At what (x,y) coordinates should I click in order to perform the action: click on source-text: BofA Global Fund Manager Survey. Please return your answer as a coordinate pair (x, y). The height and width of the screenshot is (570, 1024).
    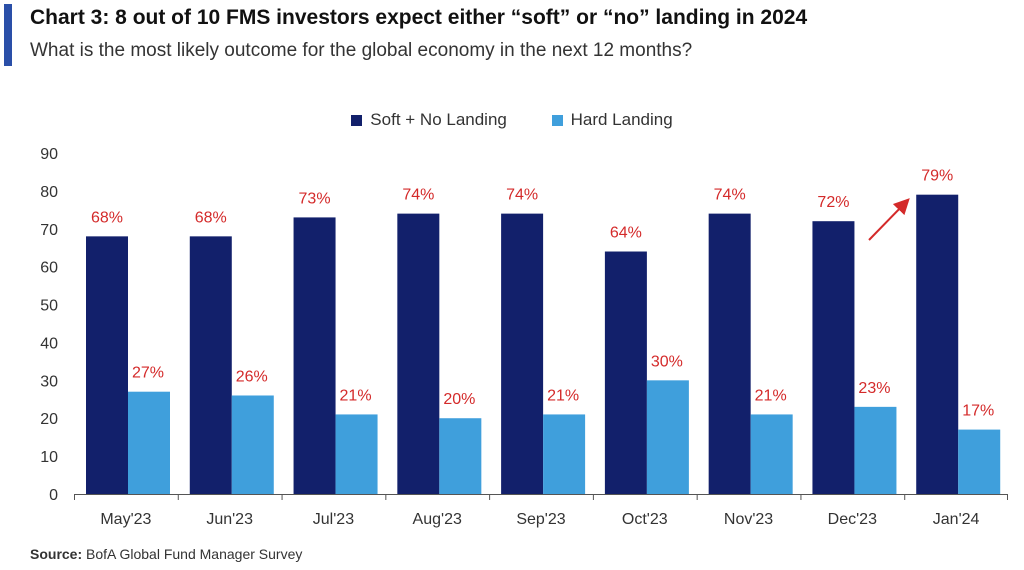
    Looking at the image, I should click on (194, 554).